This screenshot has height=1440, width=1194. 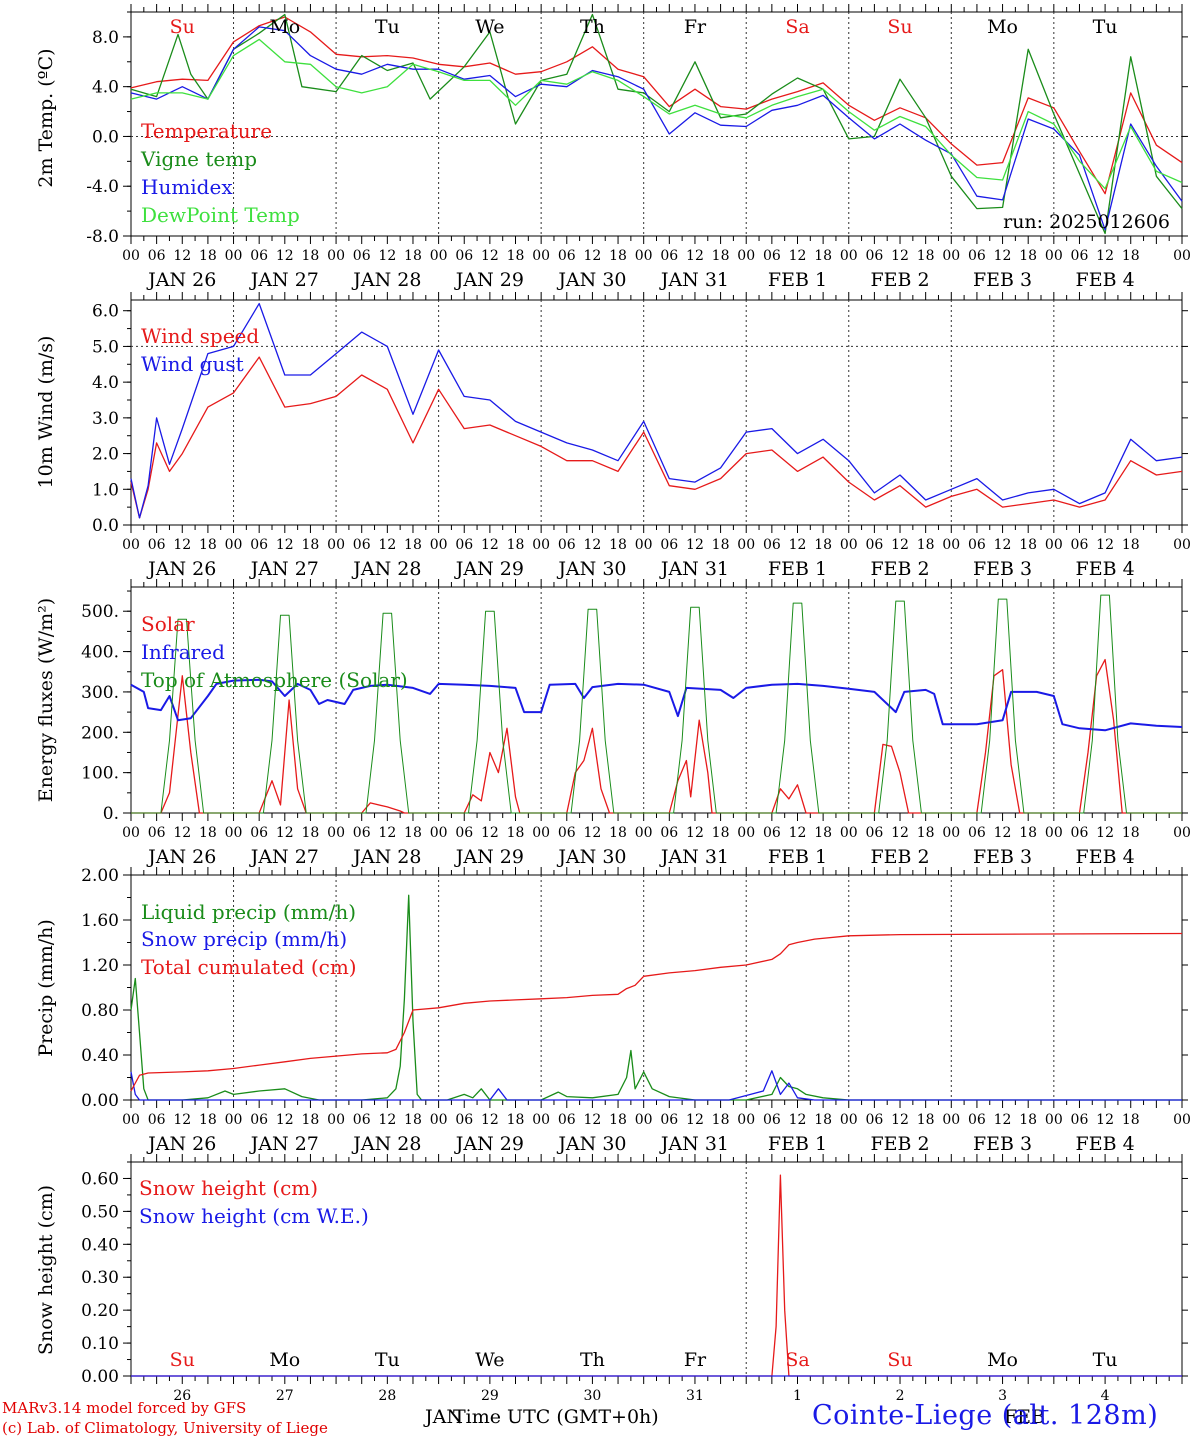 I want to click on credit-model: MARv3.14 model forced by GFS, so click(x=124, y=1408).